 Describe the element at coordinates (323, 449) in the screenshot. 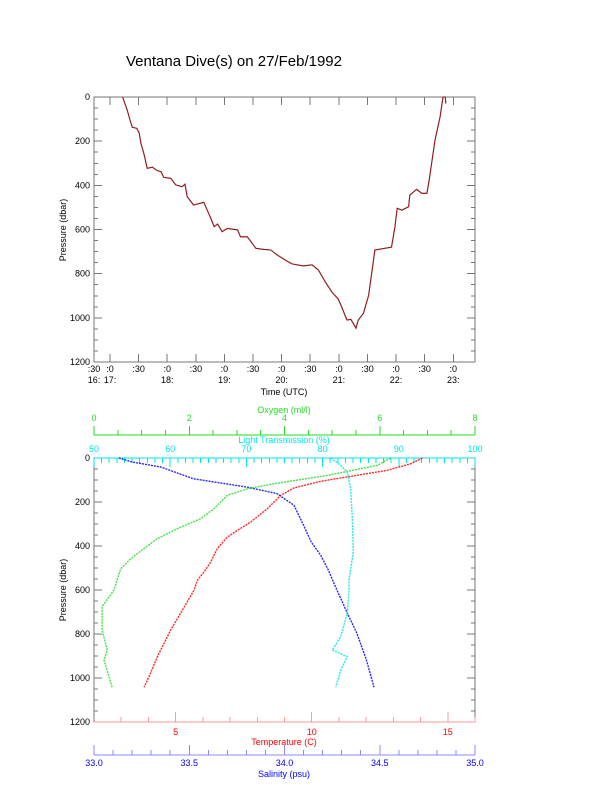

I see `light-transmission-tick-label: 80` at that location.